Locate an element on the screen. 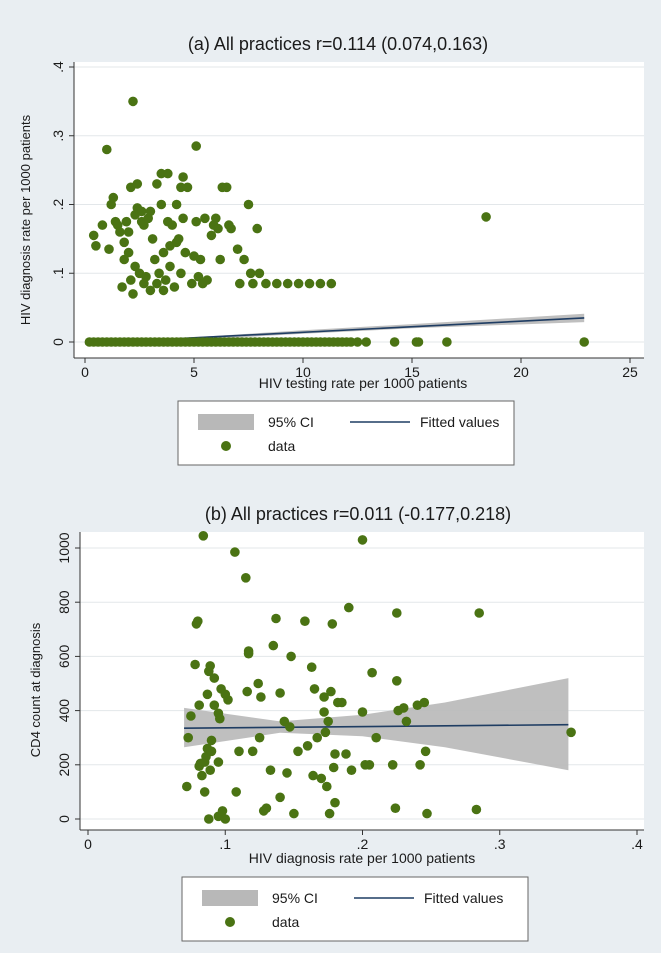  x-tick-label: .3 is located at coordinates (500, 844).